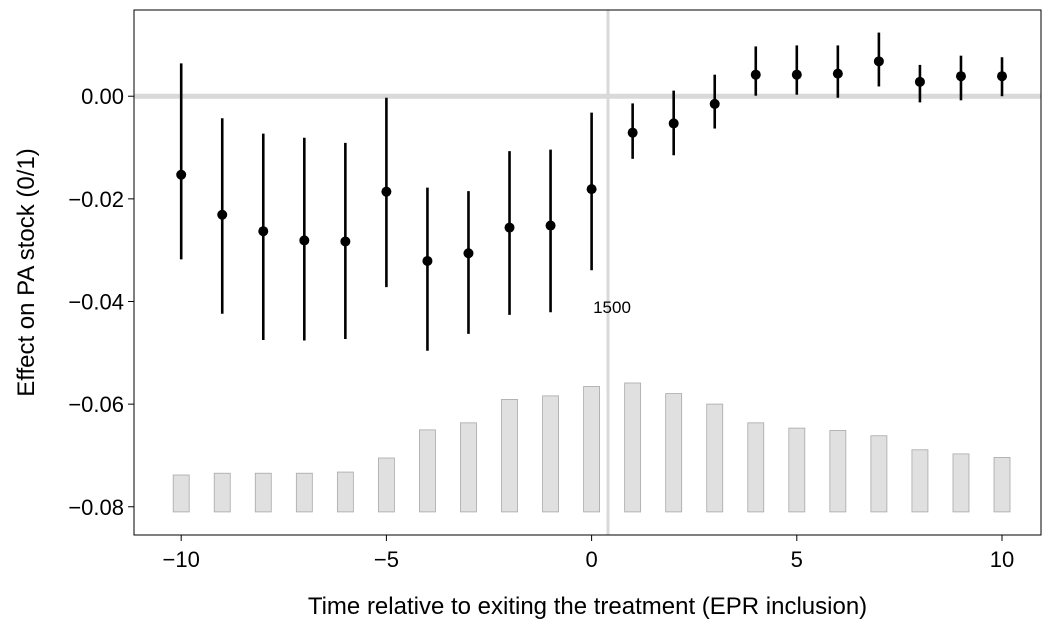 The image size is (1043, 624). I want to click on x-tick-label: −5, so click(386, 559).